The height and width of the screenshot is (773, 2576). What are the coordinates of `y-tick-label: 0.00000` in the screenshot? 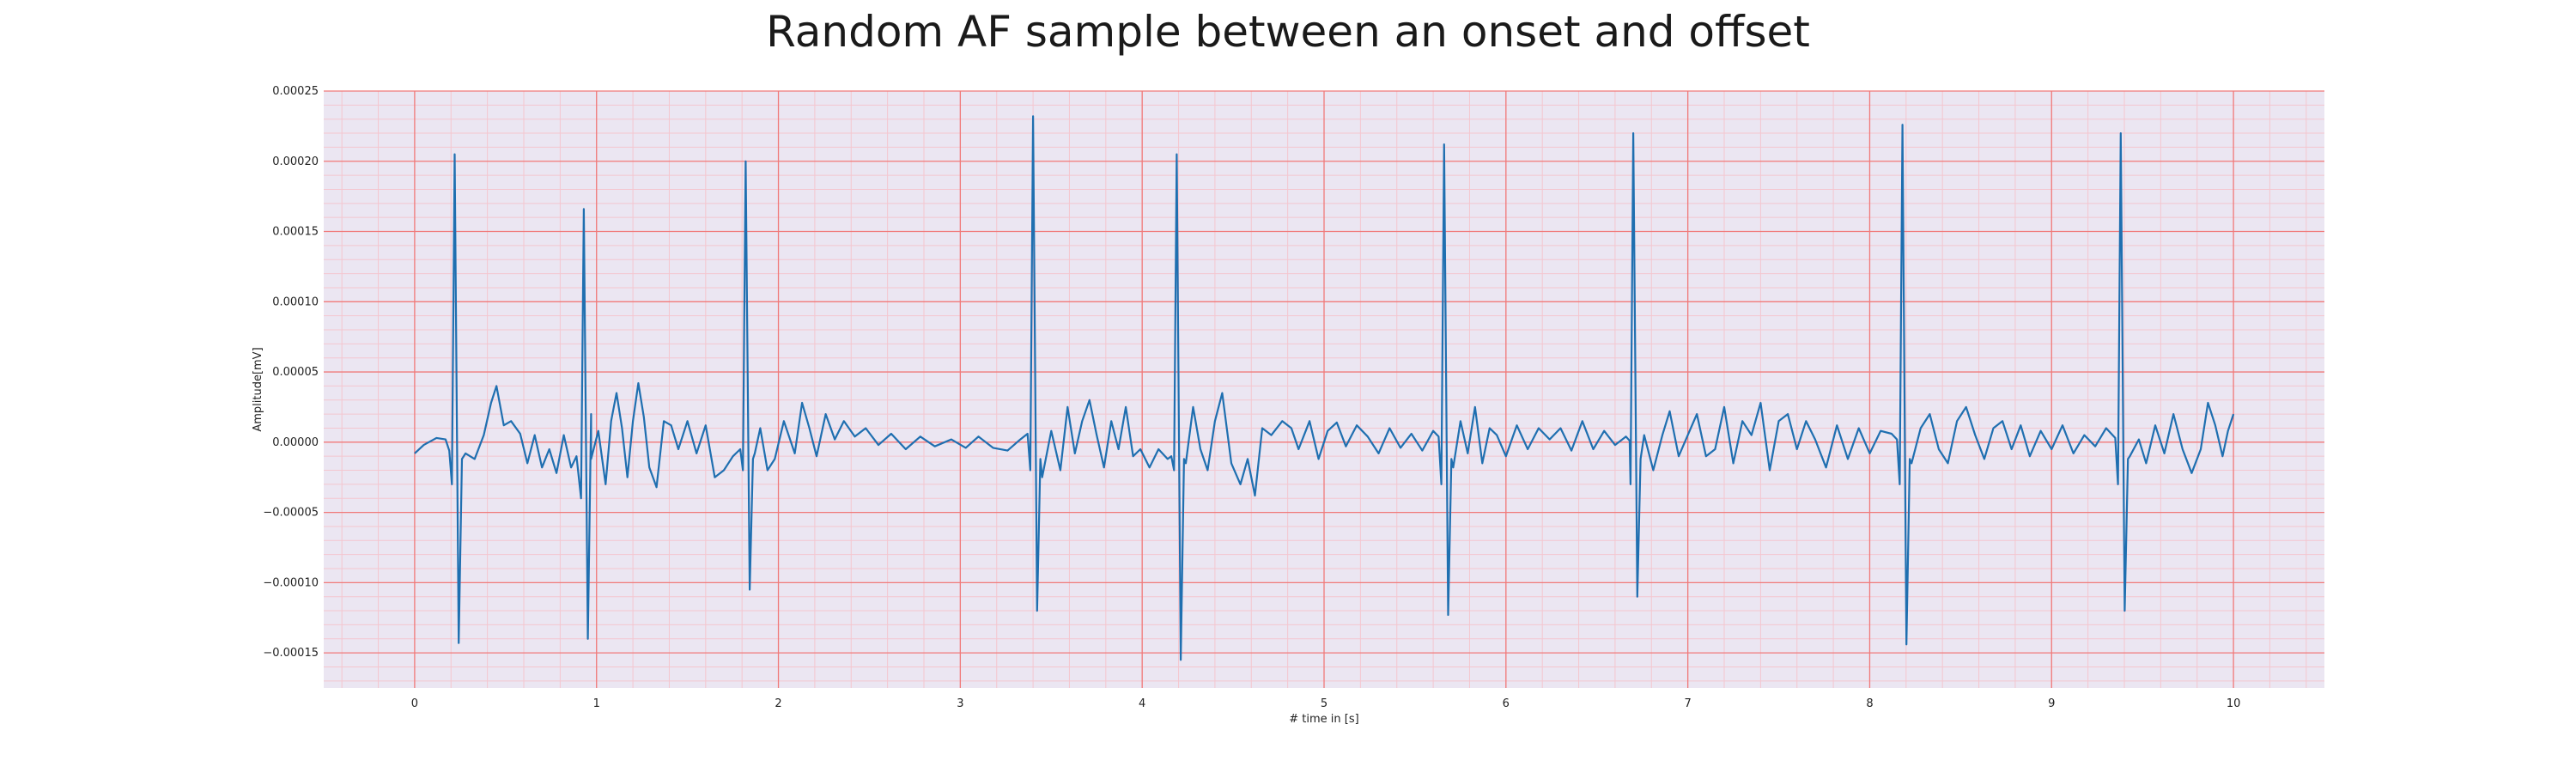 It's located at (295, 442).